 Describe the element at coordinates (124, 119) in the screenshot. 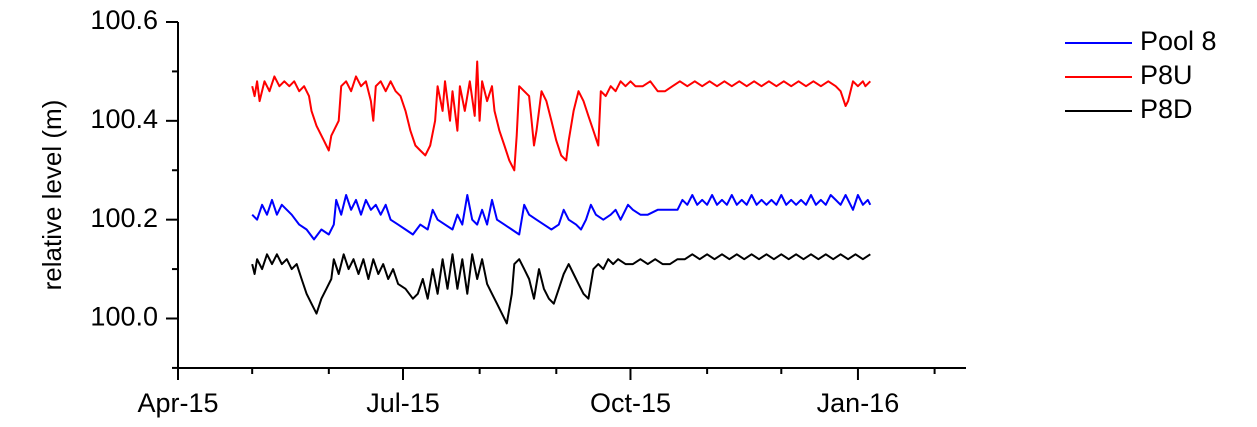

I see `y-tick-label: 100.4` at that location.